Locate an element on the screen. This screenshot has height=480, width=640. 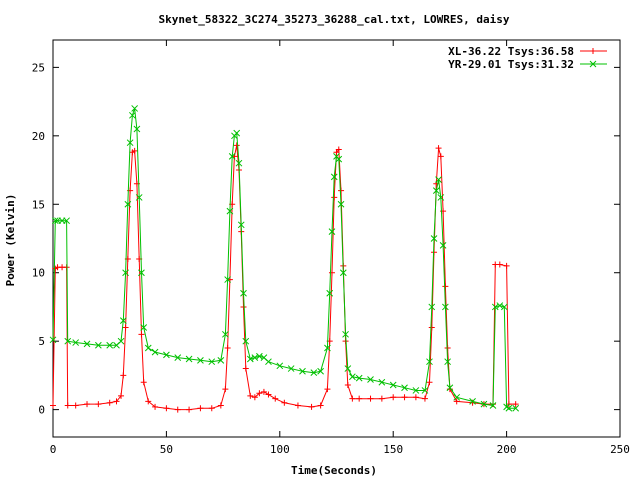
x-tick-label: 50 is located at coordinates (166, 449).